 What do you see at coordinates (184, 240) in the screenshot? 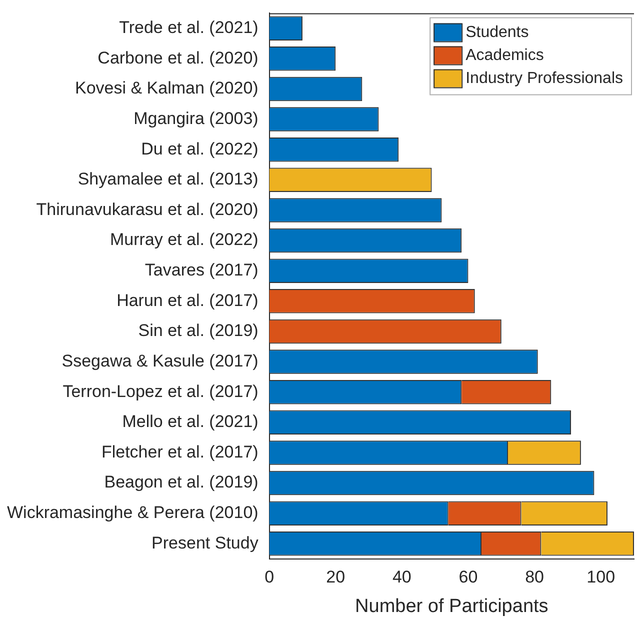
I see `y-tick-label: Murray et al. (2022)` at bounding box center [184, 240].